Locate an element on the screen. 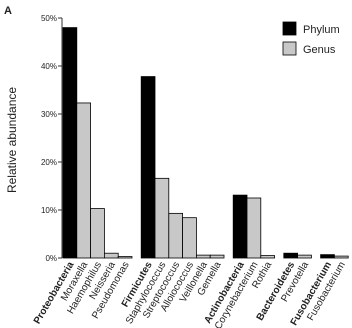 This screenshot has height=328, width=352. y-tick-label: 40% is located at coordinates (49, 66).